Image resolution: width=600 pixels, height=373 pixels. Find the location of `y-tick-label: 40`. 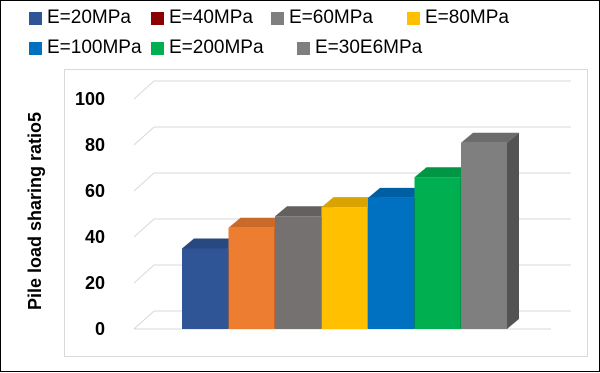

y-tick-label: 40 is located at coordinates (95, 237).